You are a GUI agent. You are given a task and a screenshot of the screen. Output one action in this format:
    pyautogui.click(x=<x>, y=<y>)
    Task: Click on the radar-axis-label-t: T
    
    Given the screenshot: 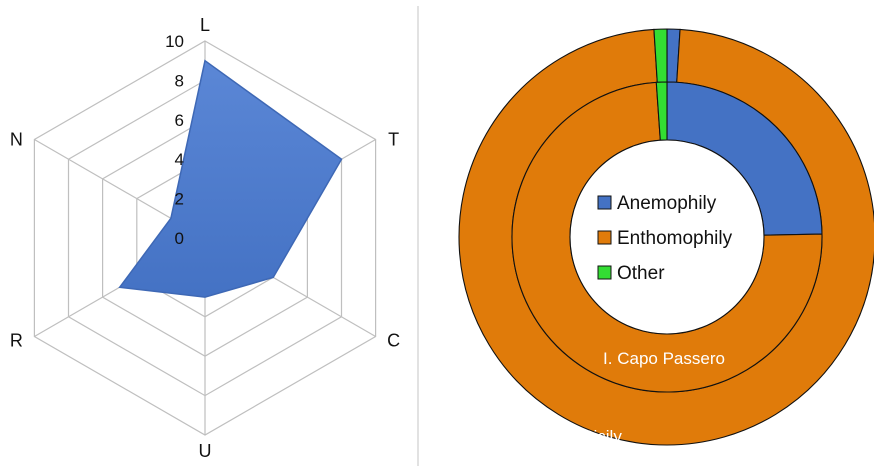 What is the action you would take?
    pyautogui.click(x=393, y=140)
    